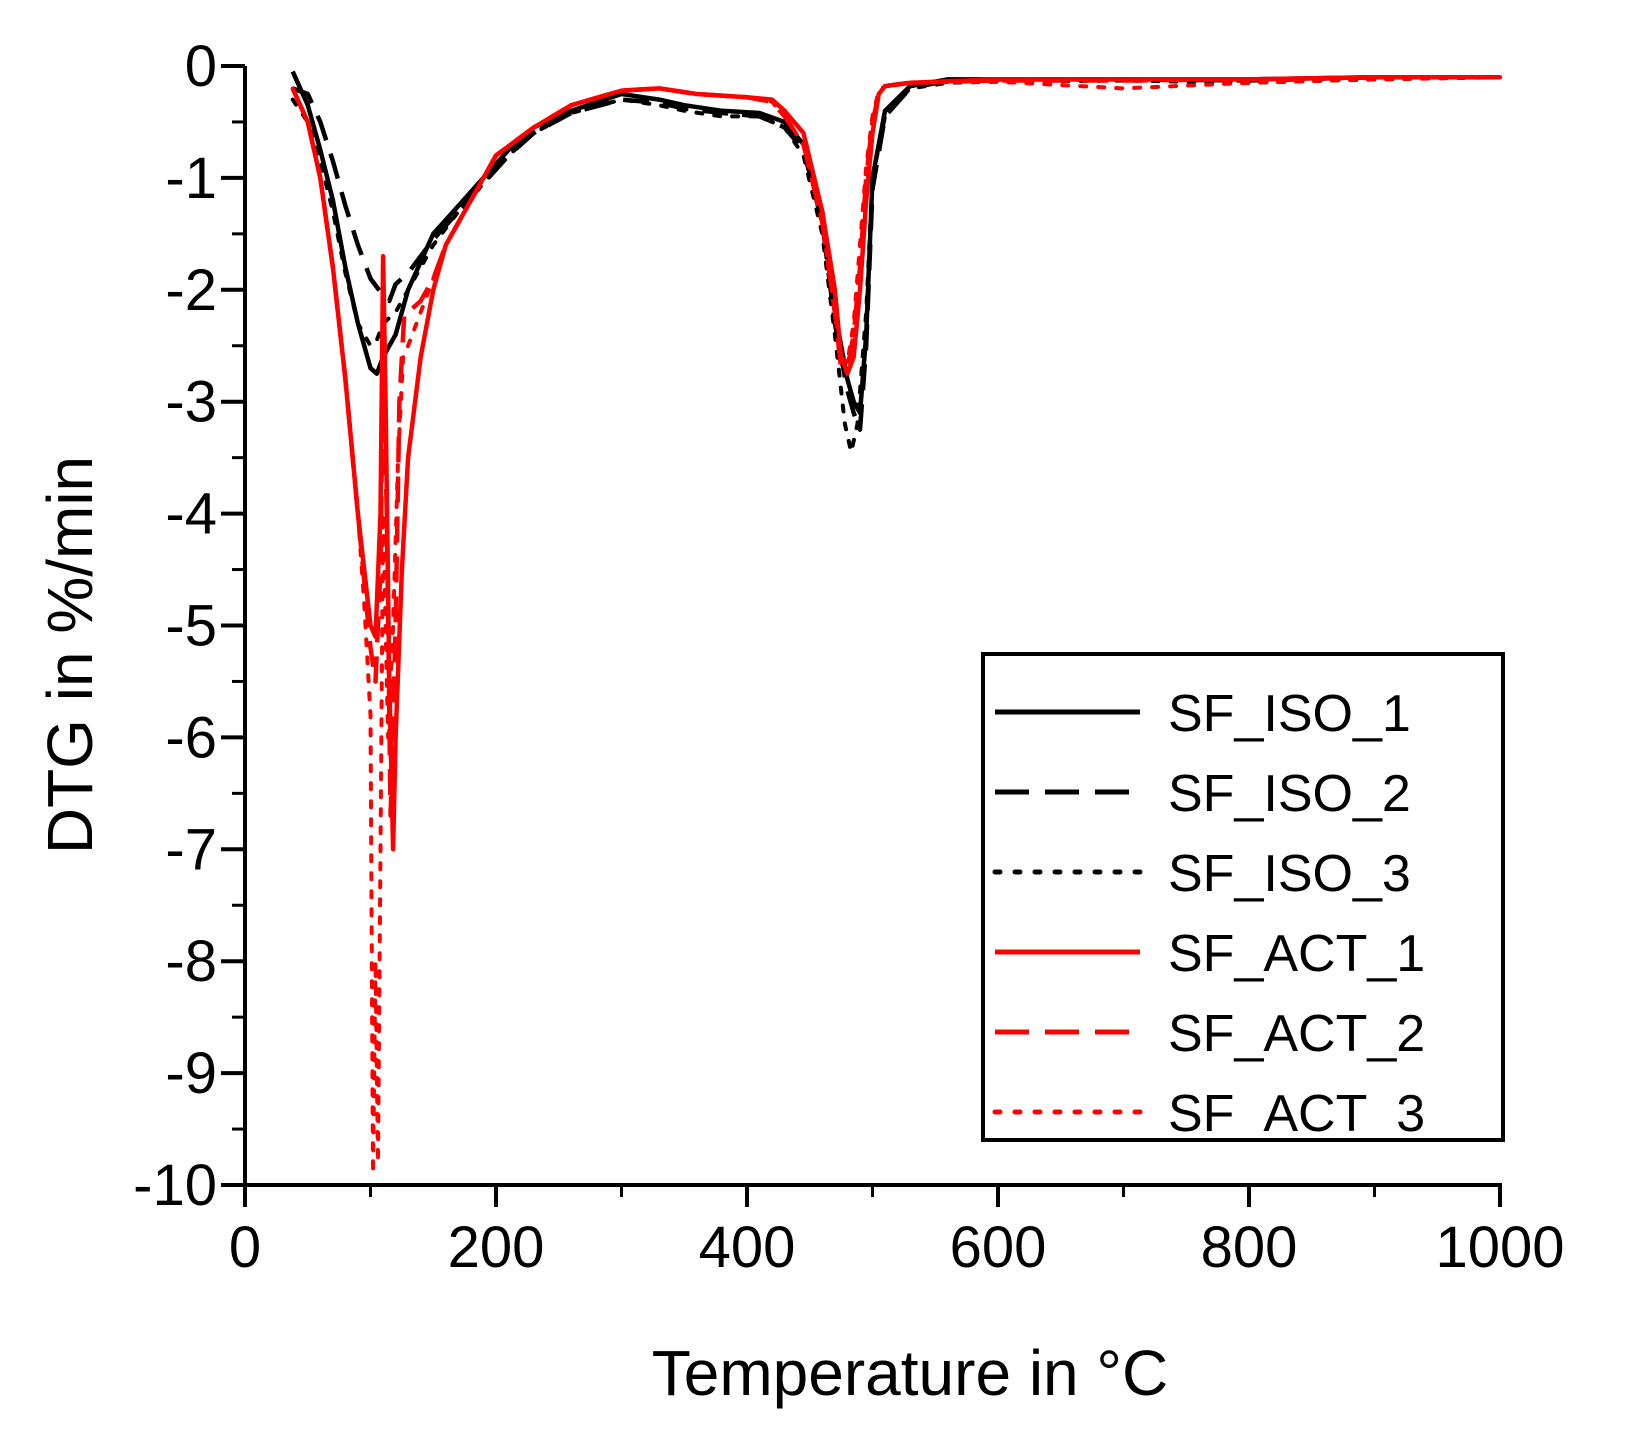  Describe the element at coordinates (191, 178) in the screenshot. I see `y-tick-label: -1` at that location.